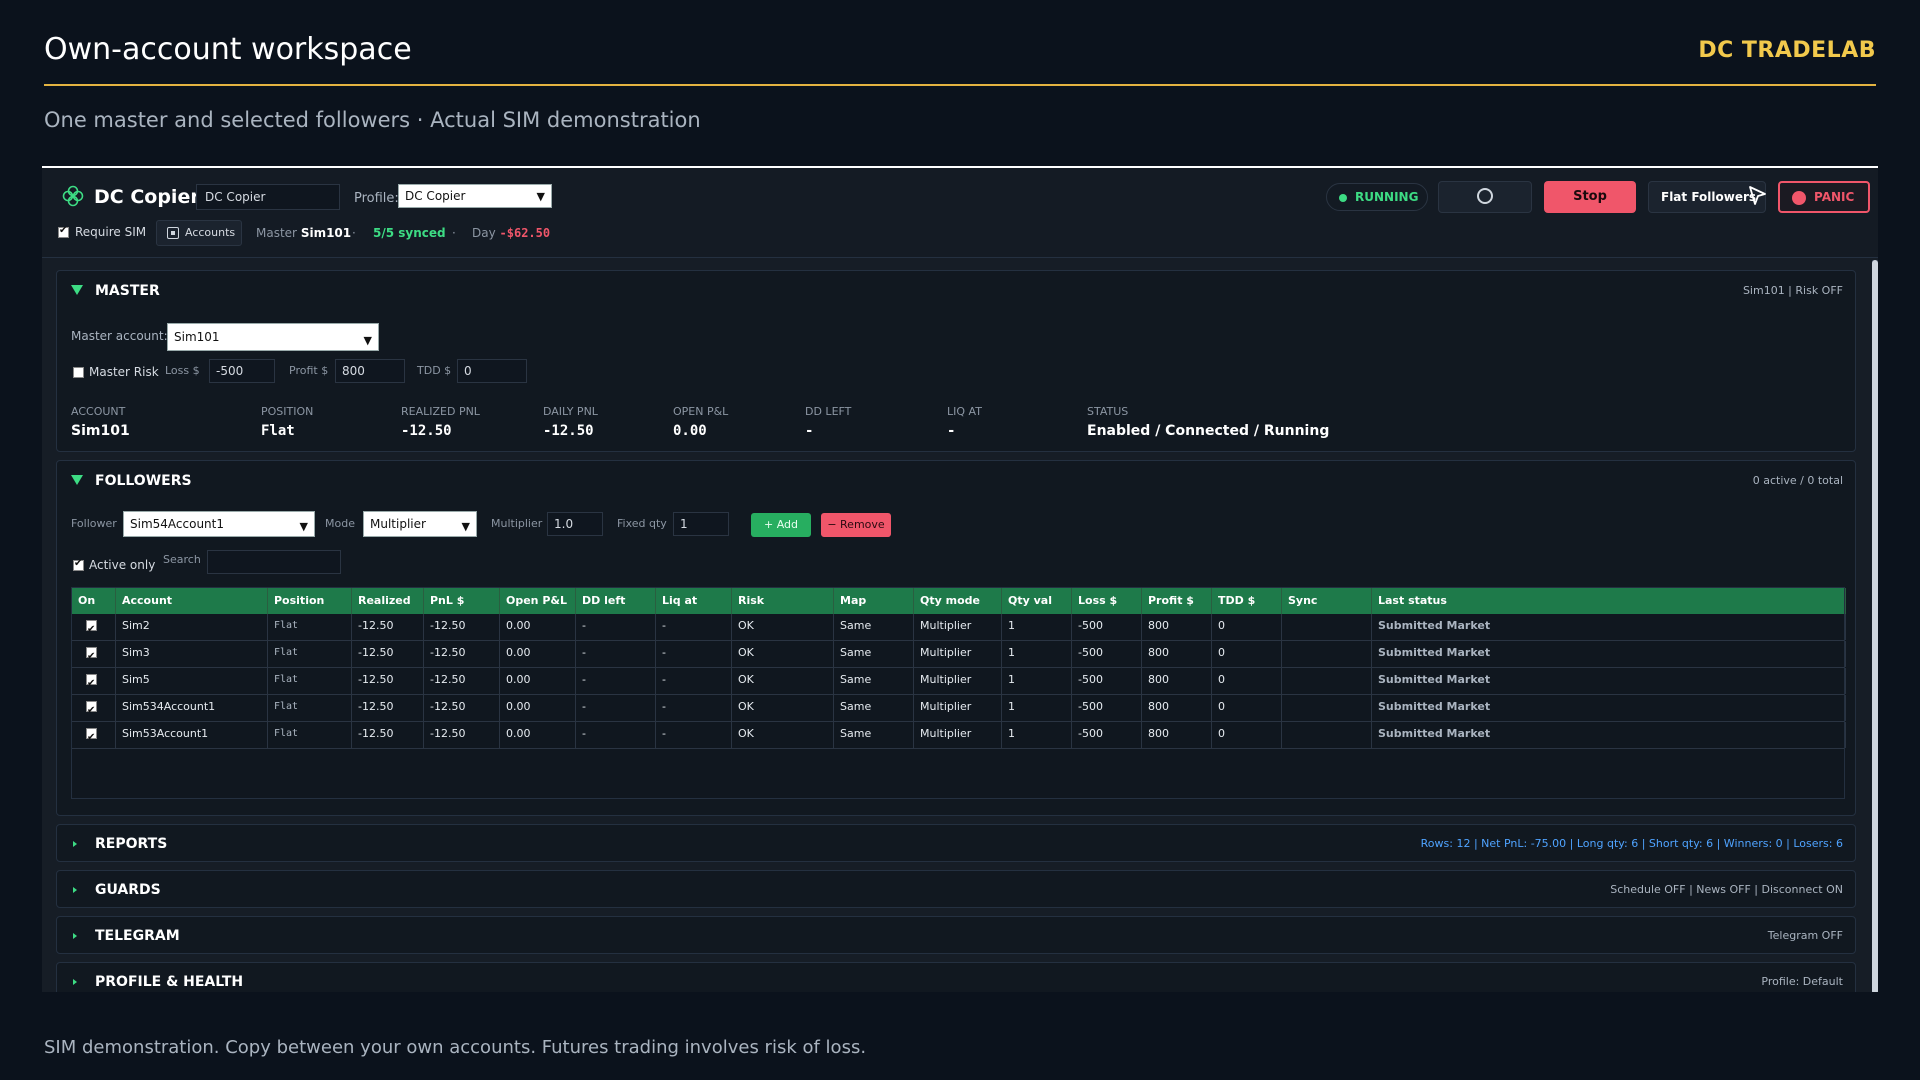 The image size is (1920, 1080). Describe the element at coordinates (273, 337) in the screenshot. I see `master-account-select: Sim101 ▼` at that location.